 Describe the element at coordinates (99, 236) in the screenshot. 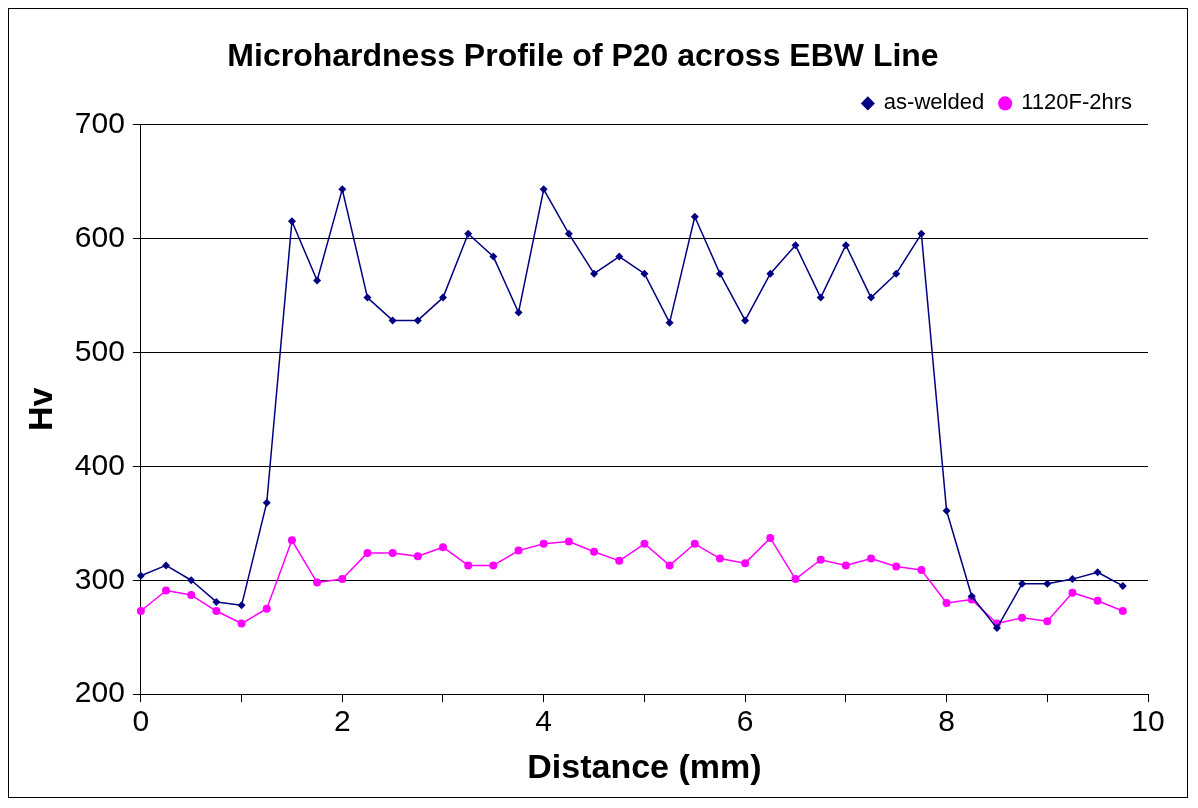

I see `y-tick-label: 600` at that location.